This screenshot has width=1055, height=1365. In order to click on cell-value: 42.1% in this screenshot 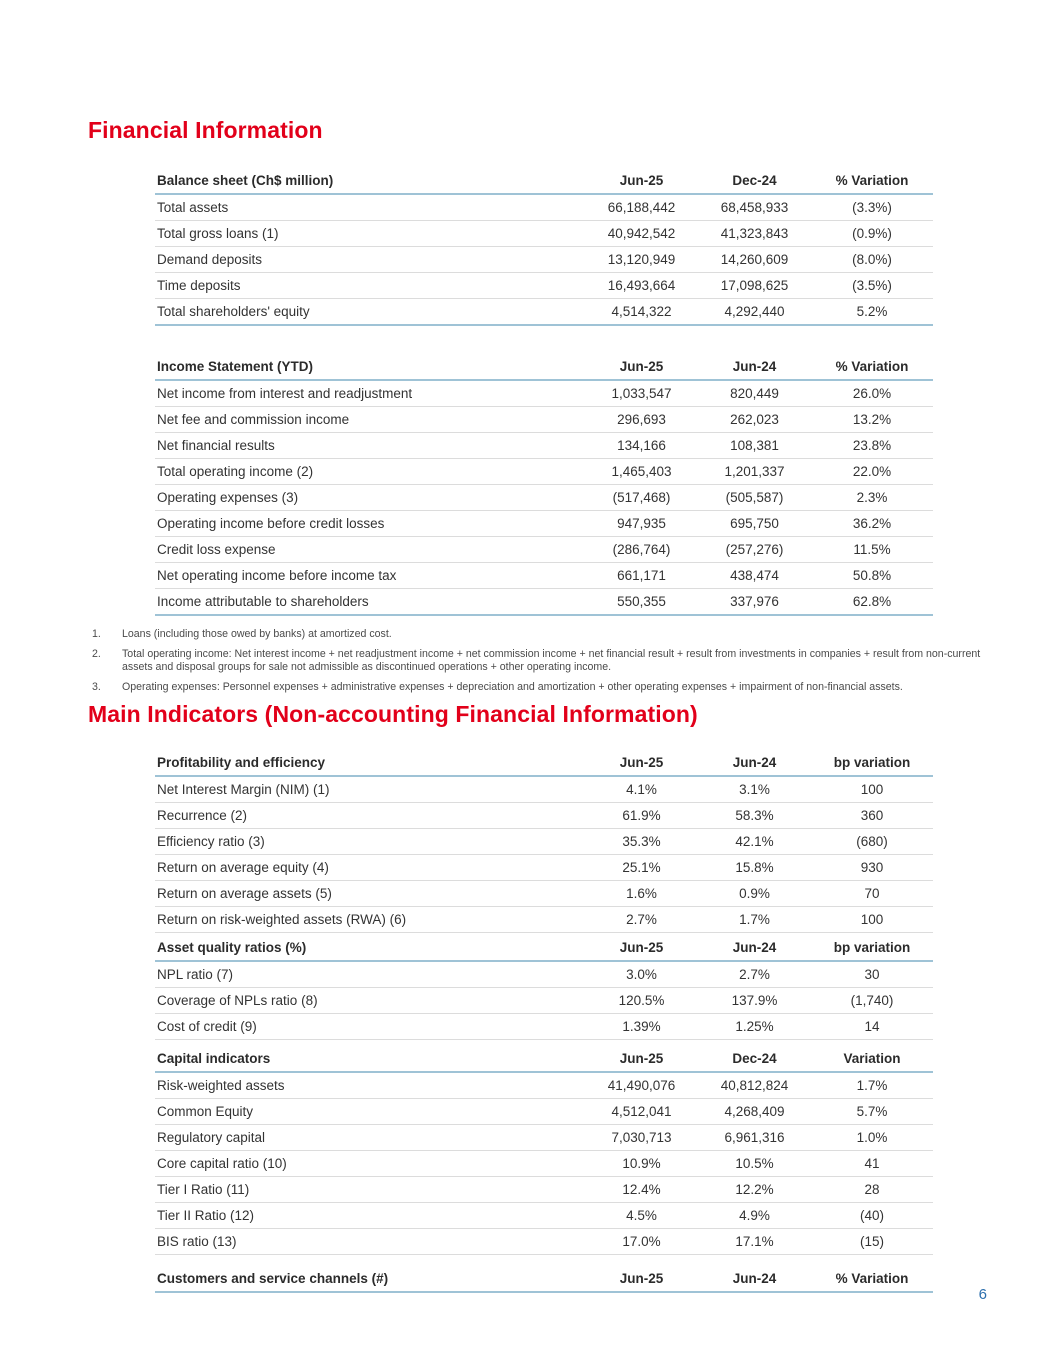, I will do `click(754, 841)`.